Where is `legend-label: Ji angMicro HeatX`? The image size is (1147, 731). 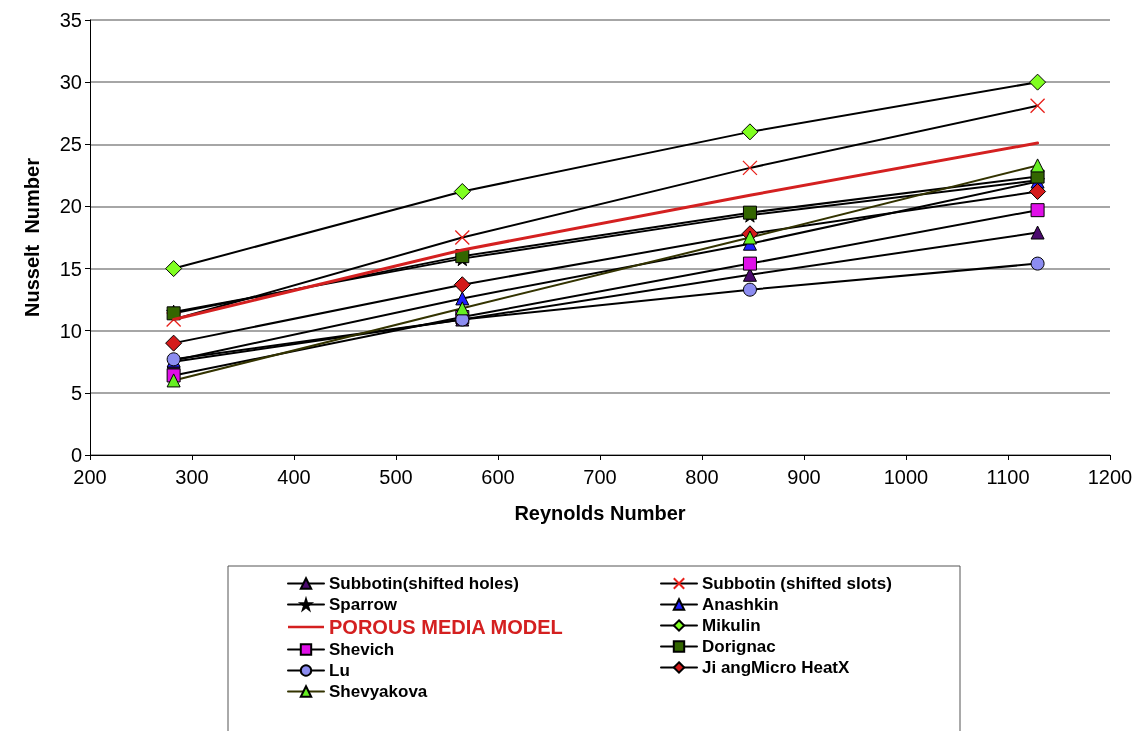 legend-label: Ji angMicro HeatX is located at coordinates (776, 667).